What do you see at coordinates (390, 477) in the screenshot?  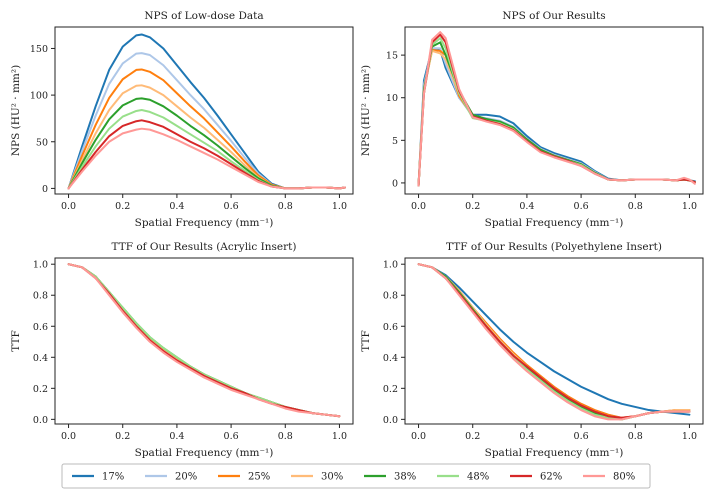 I see `legend-item: 38%` at bounding box center [390, 477].